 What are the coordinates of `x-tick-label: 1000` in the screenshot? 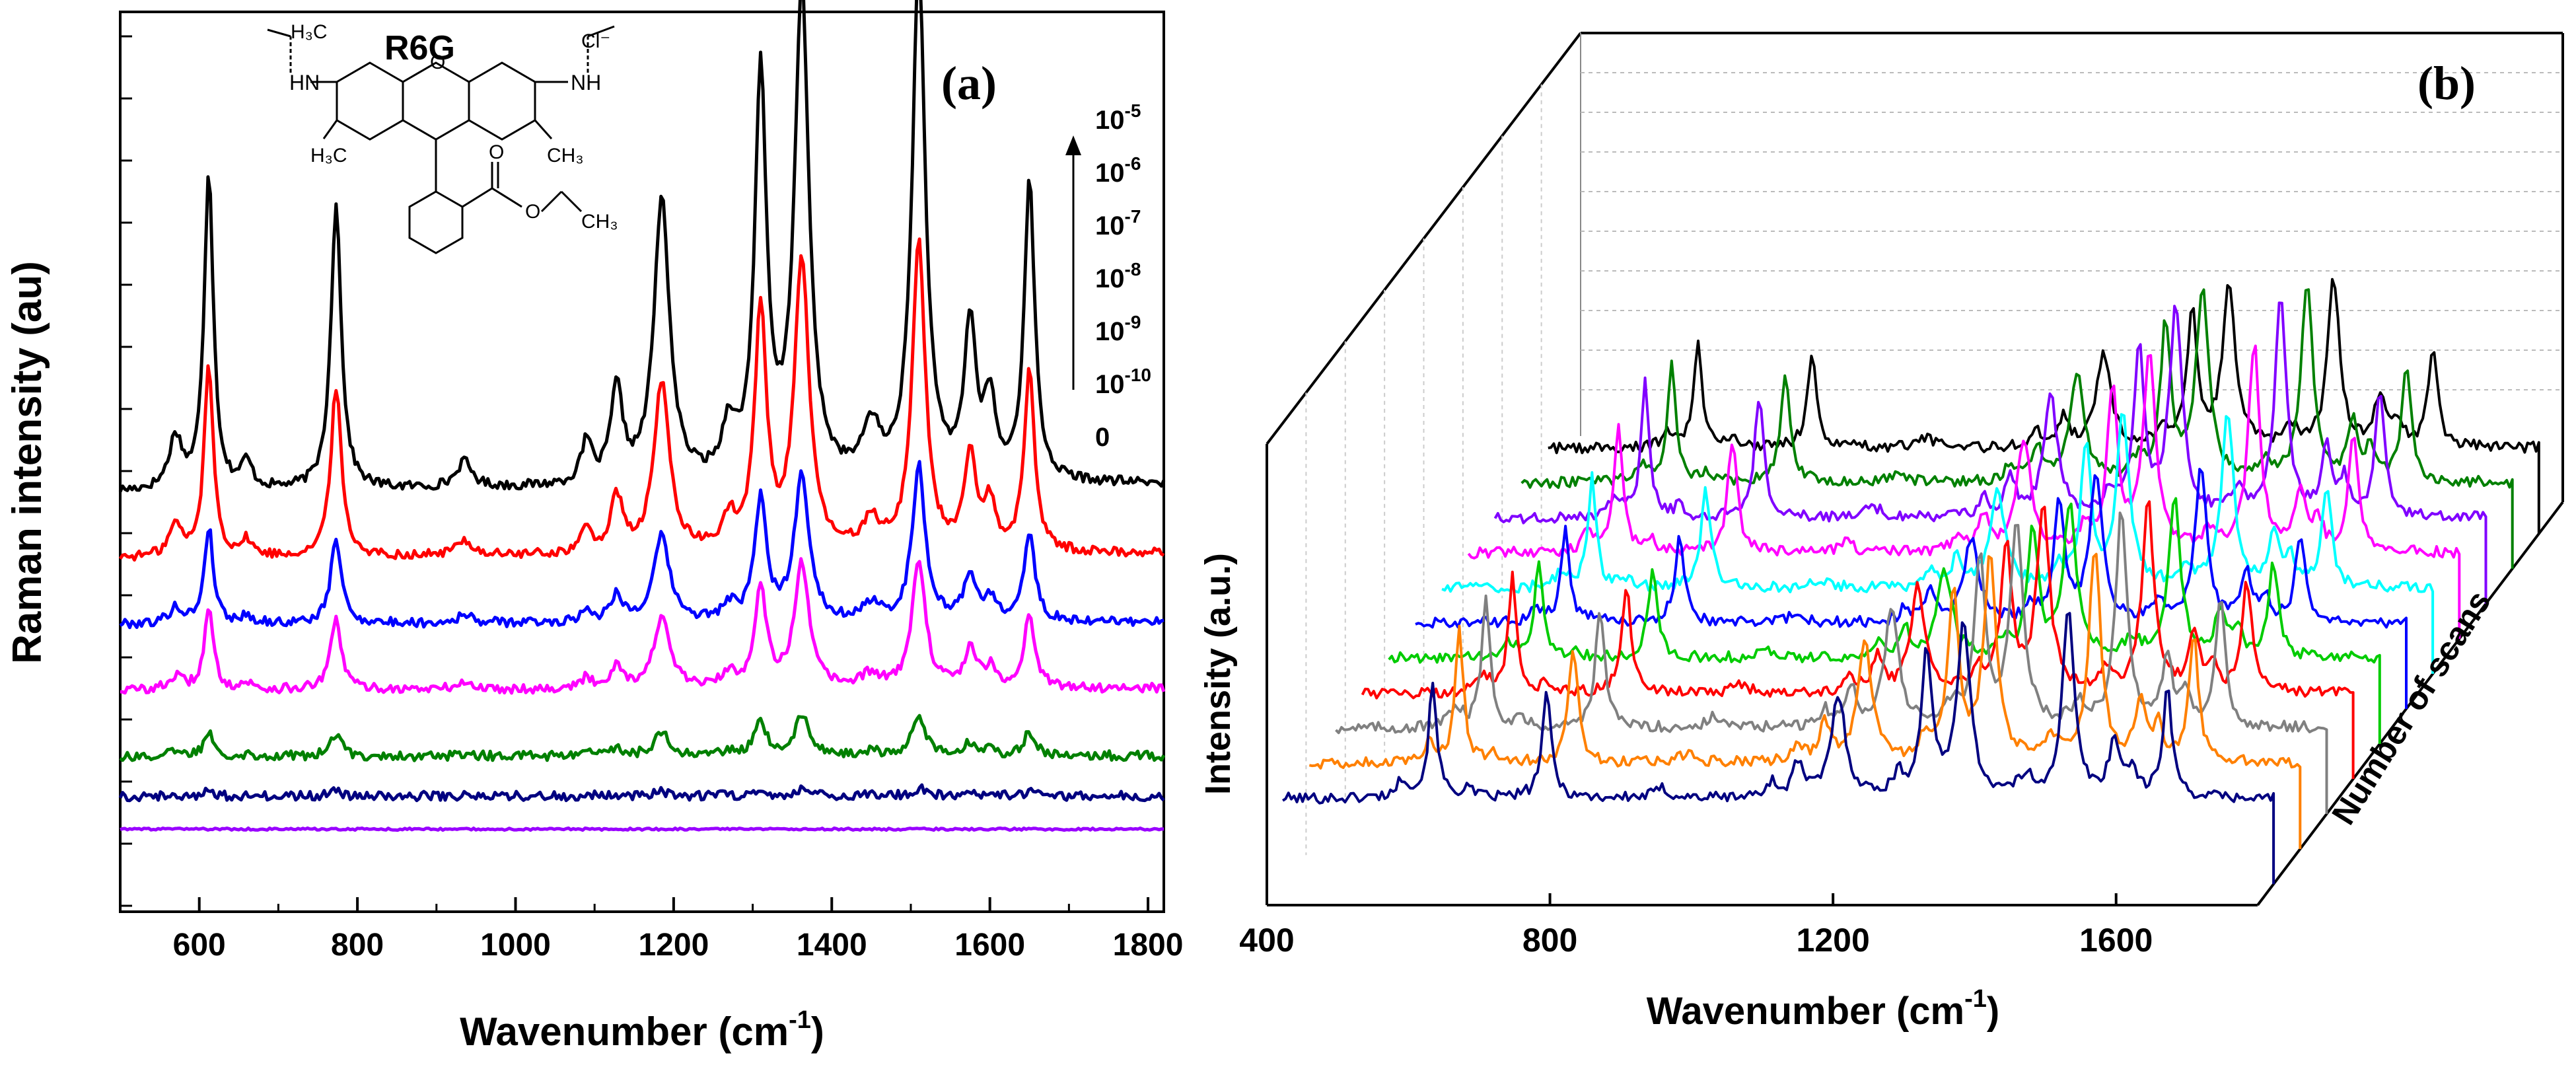 It's located at (515, 945).